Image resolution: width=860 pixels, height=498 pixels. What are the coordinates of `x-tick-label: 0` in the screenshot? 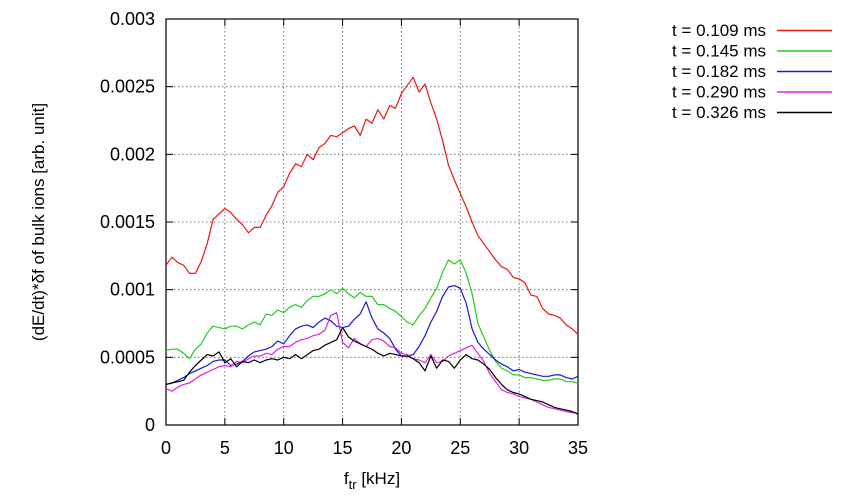 It's located at (166, 448).